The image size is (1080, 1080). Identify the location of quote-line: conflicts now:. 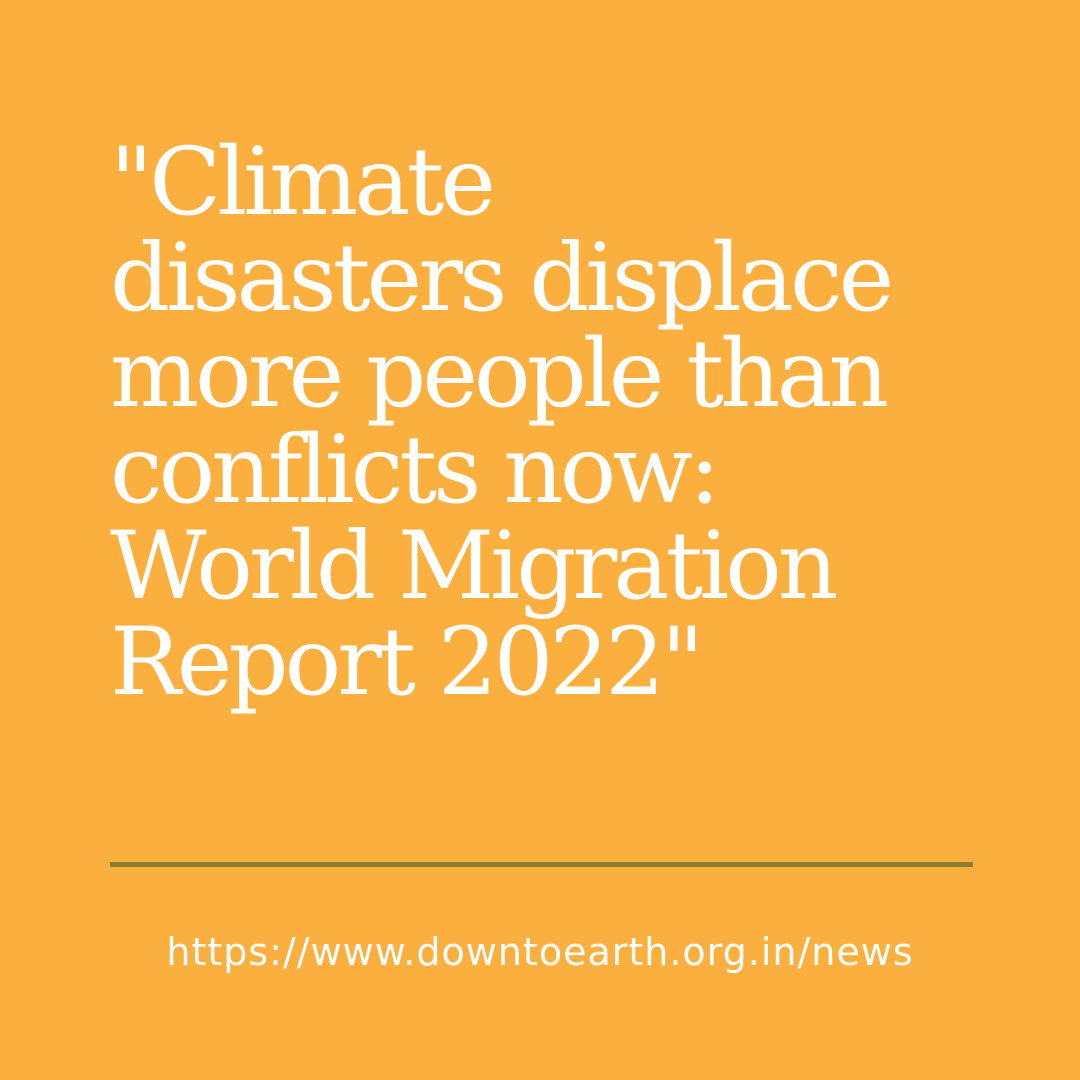
(415, 470).